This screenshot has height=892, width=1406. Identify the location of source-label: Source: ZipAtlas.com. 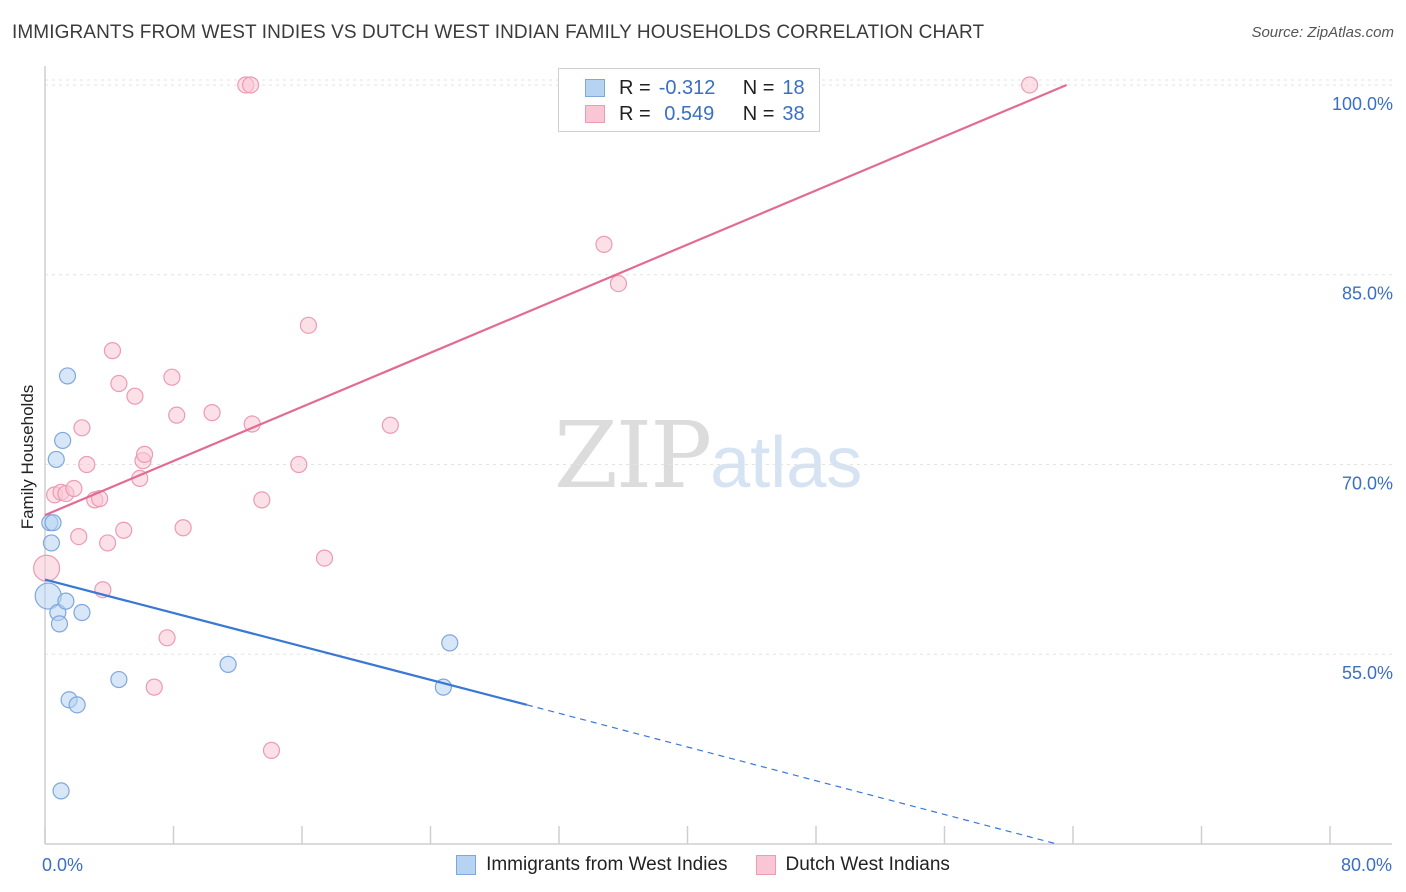
(1322, 32).